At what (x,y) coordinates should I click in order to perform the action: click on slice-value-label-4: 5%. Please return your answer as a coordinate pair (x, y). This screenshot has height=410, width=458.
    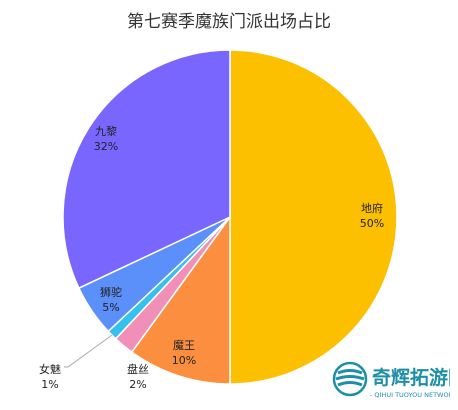
    Looking at the image, I should click on (110, 307).